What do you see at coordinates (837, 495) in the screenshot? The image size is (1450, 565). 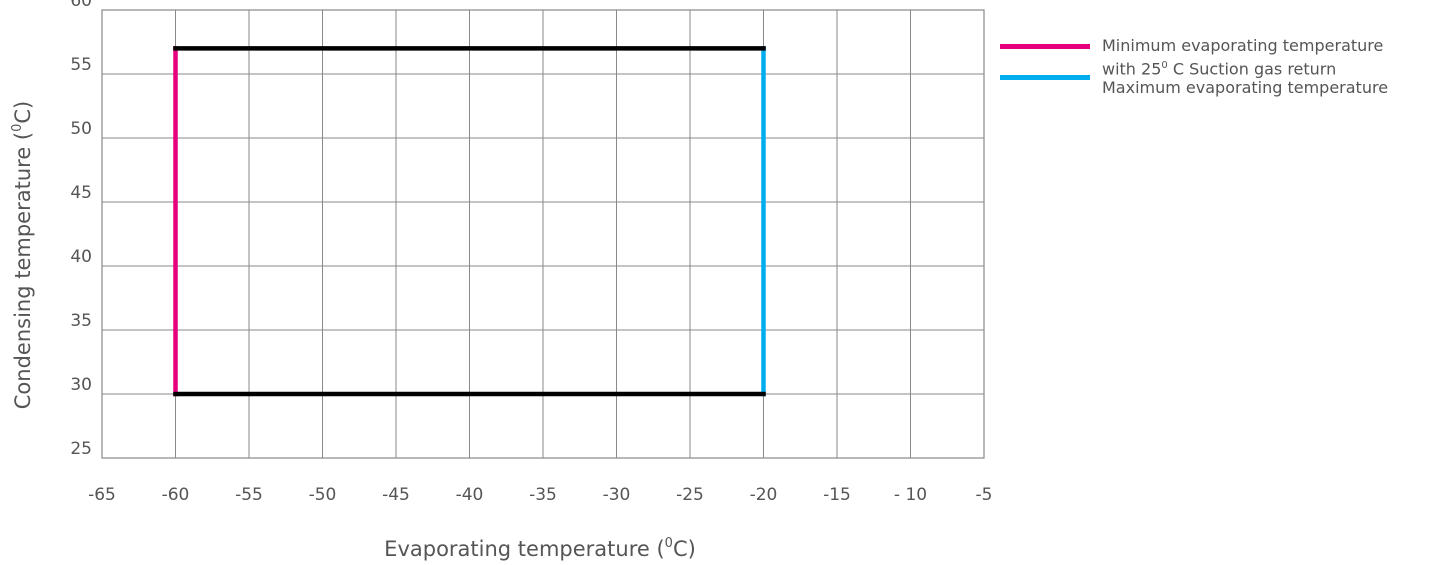 I see `x-tick-label: -15` at bounding box center [837, 495].